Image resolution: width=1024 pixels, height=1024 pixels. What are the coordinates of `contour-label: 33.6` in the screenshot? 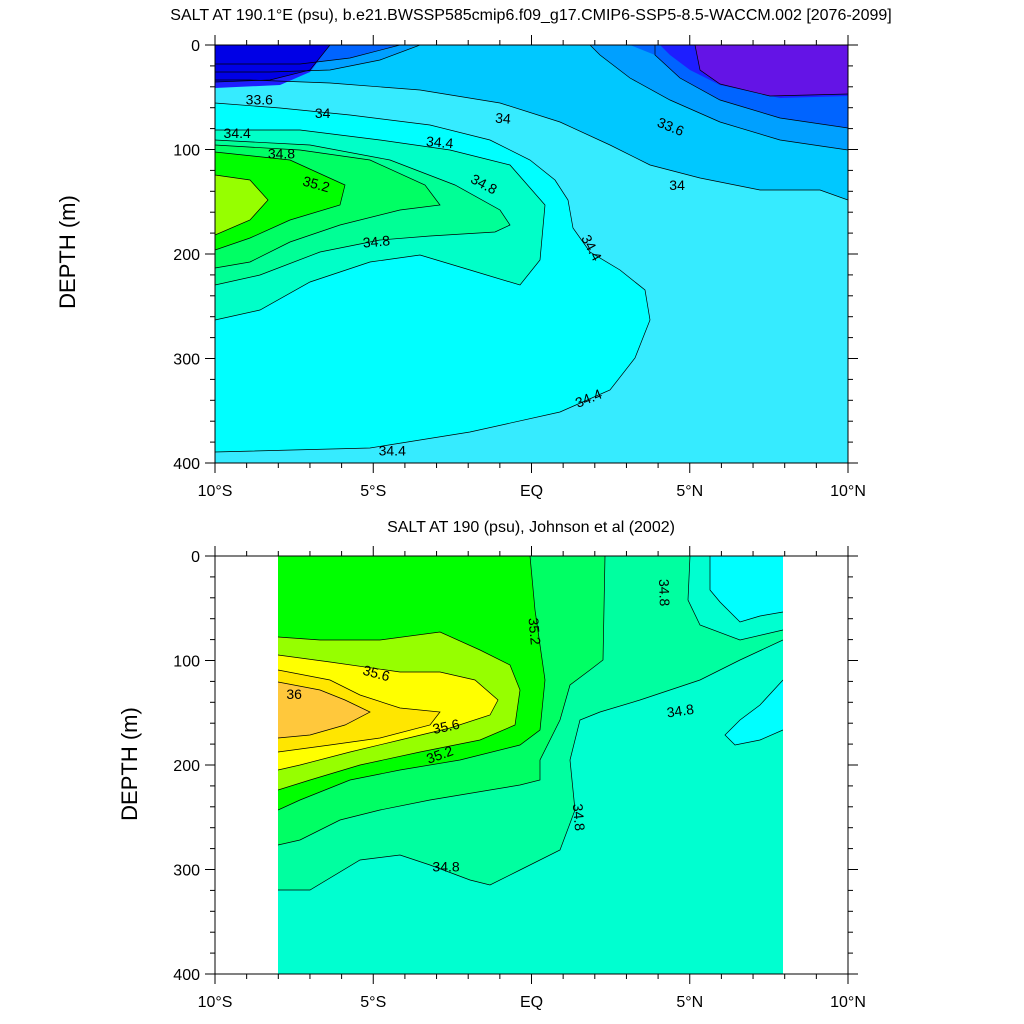 It's located at (259, 99).